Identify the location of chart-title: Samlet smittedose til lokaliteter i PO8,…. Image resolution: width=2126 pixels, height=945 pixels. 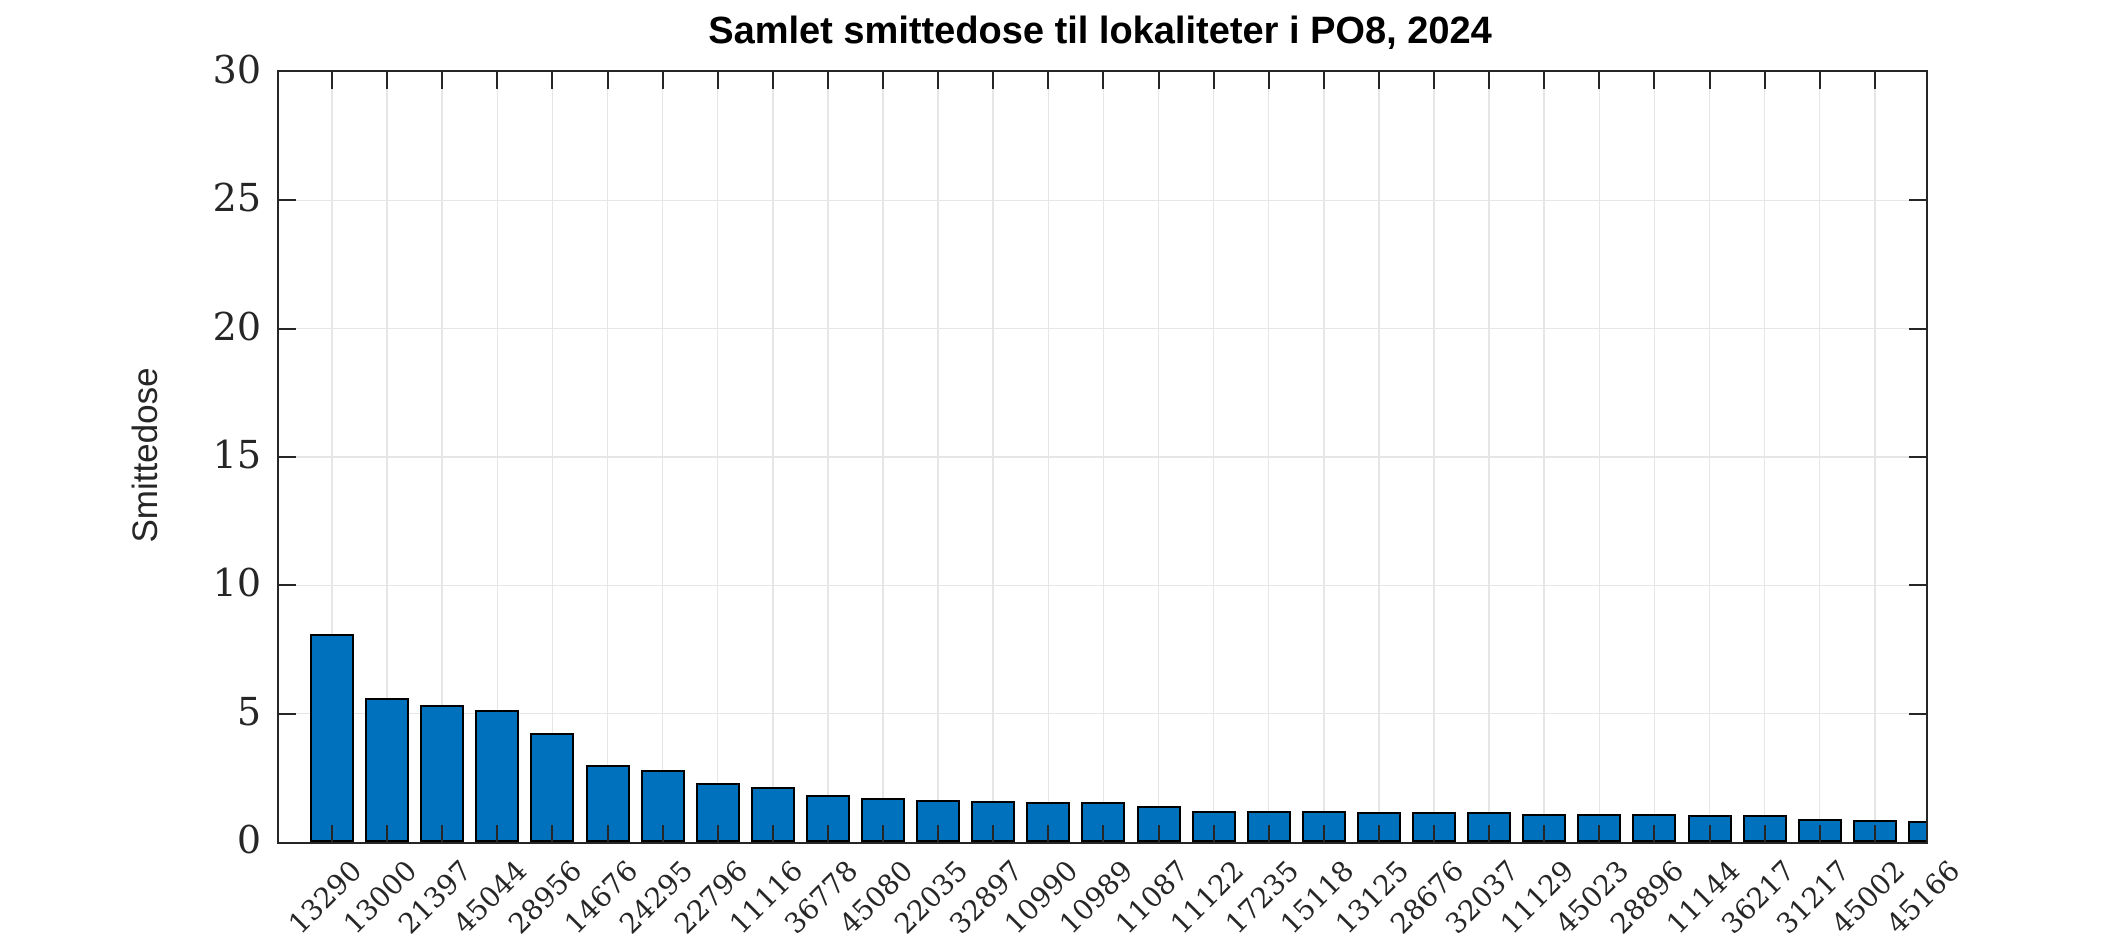
(1100, 31).